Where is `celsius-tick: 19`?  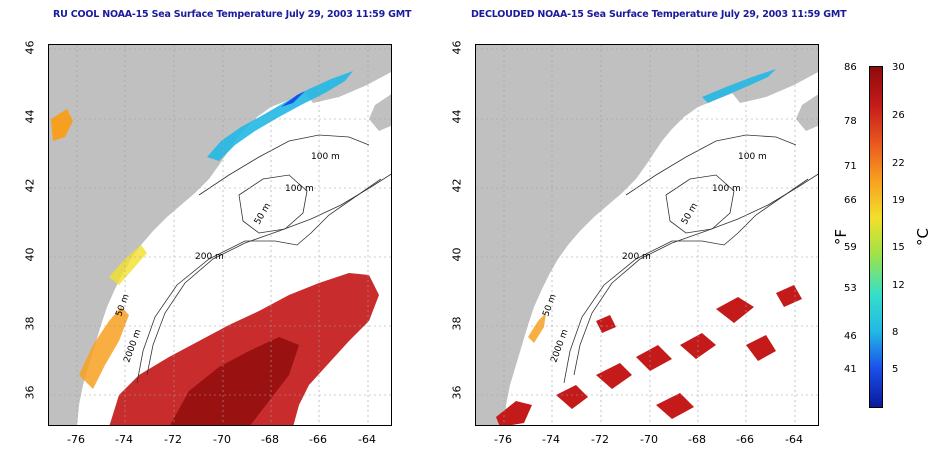
celsius-tick: 19 is located at coordinates (898, 200).